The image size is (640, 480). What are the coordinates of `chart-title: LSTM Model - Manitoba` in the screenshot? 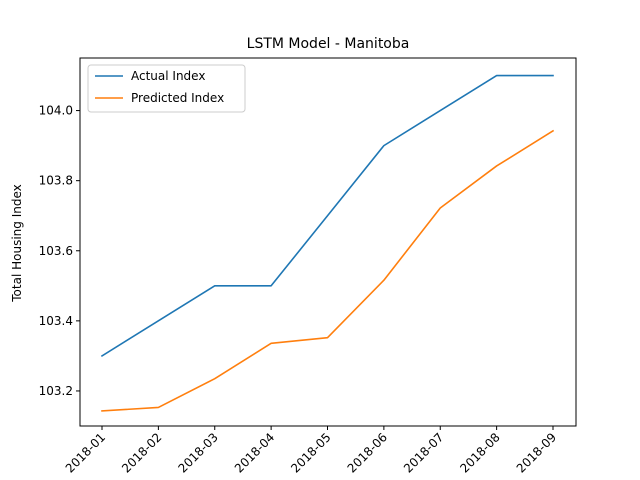 It's located at (328, 44).